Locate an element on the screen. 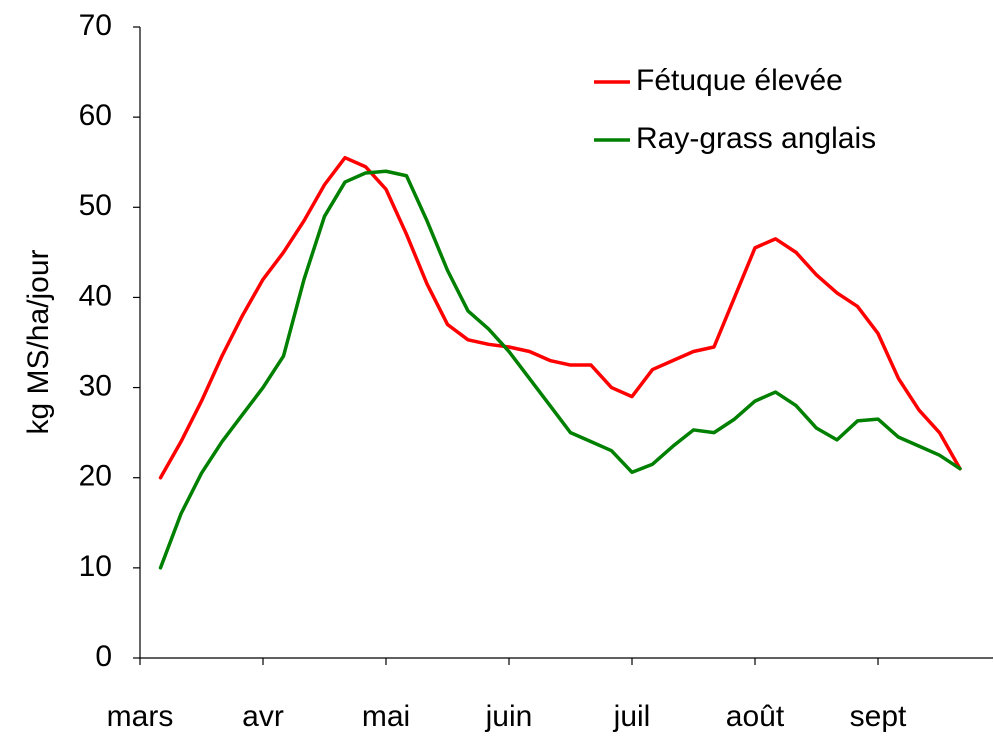 The width and height of the screenshot is (994, 738). y-tick-label: 10 is located at coordinates (95, 566).